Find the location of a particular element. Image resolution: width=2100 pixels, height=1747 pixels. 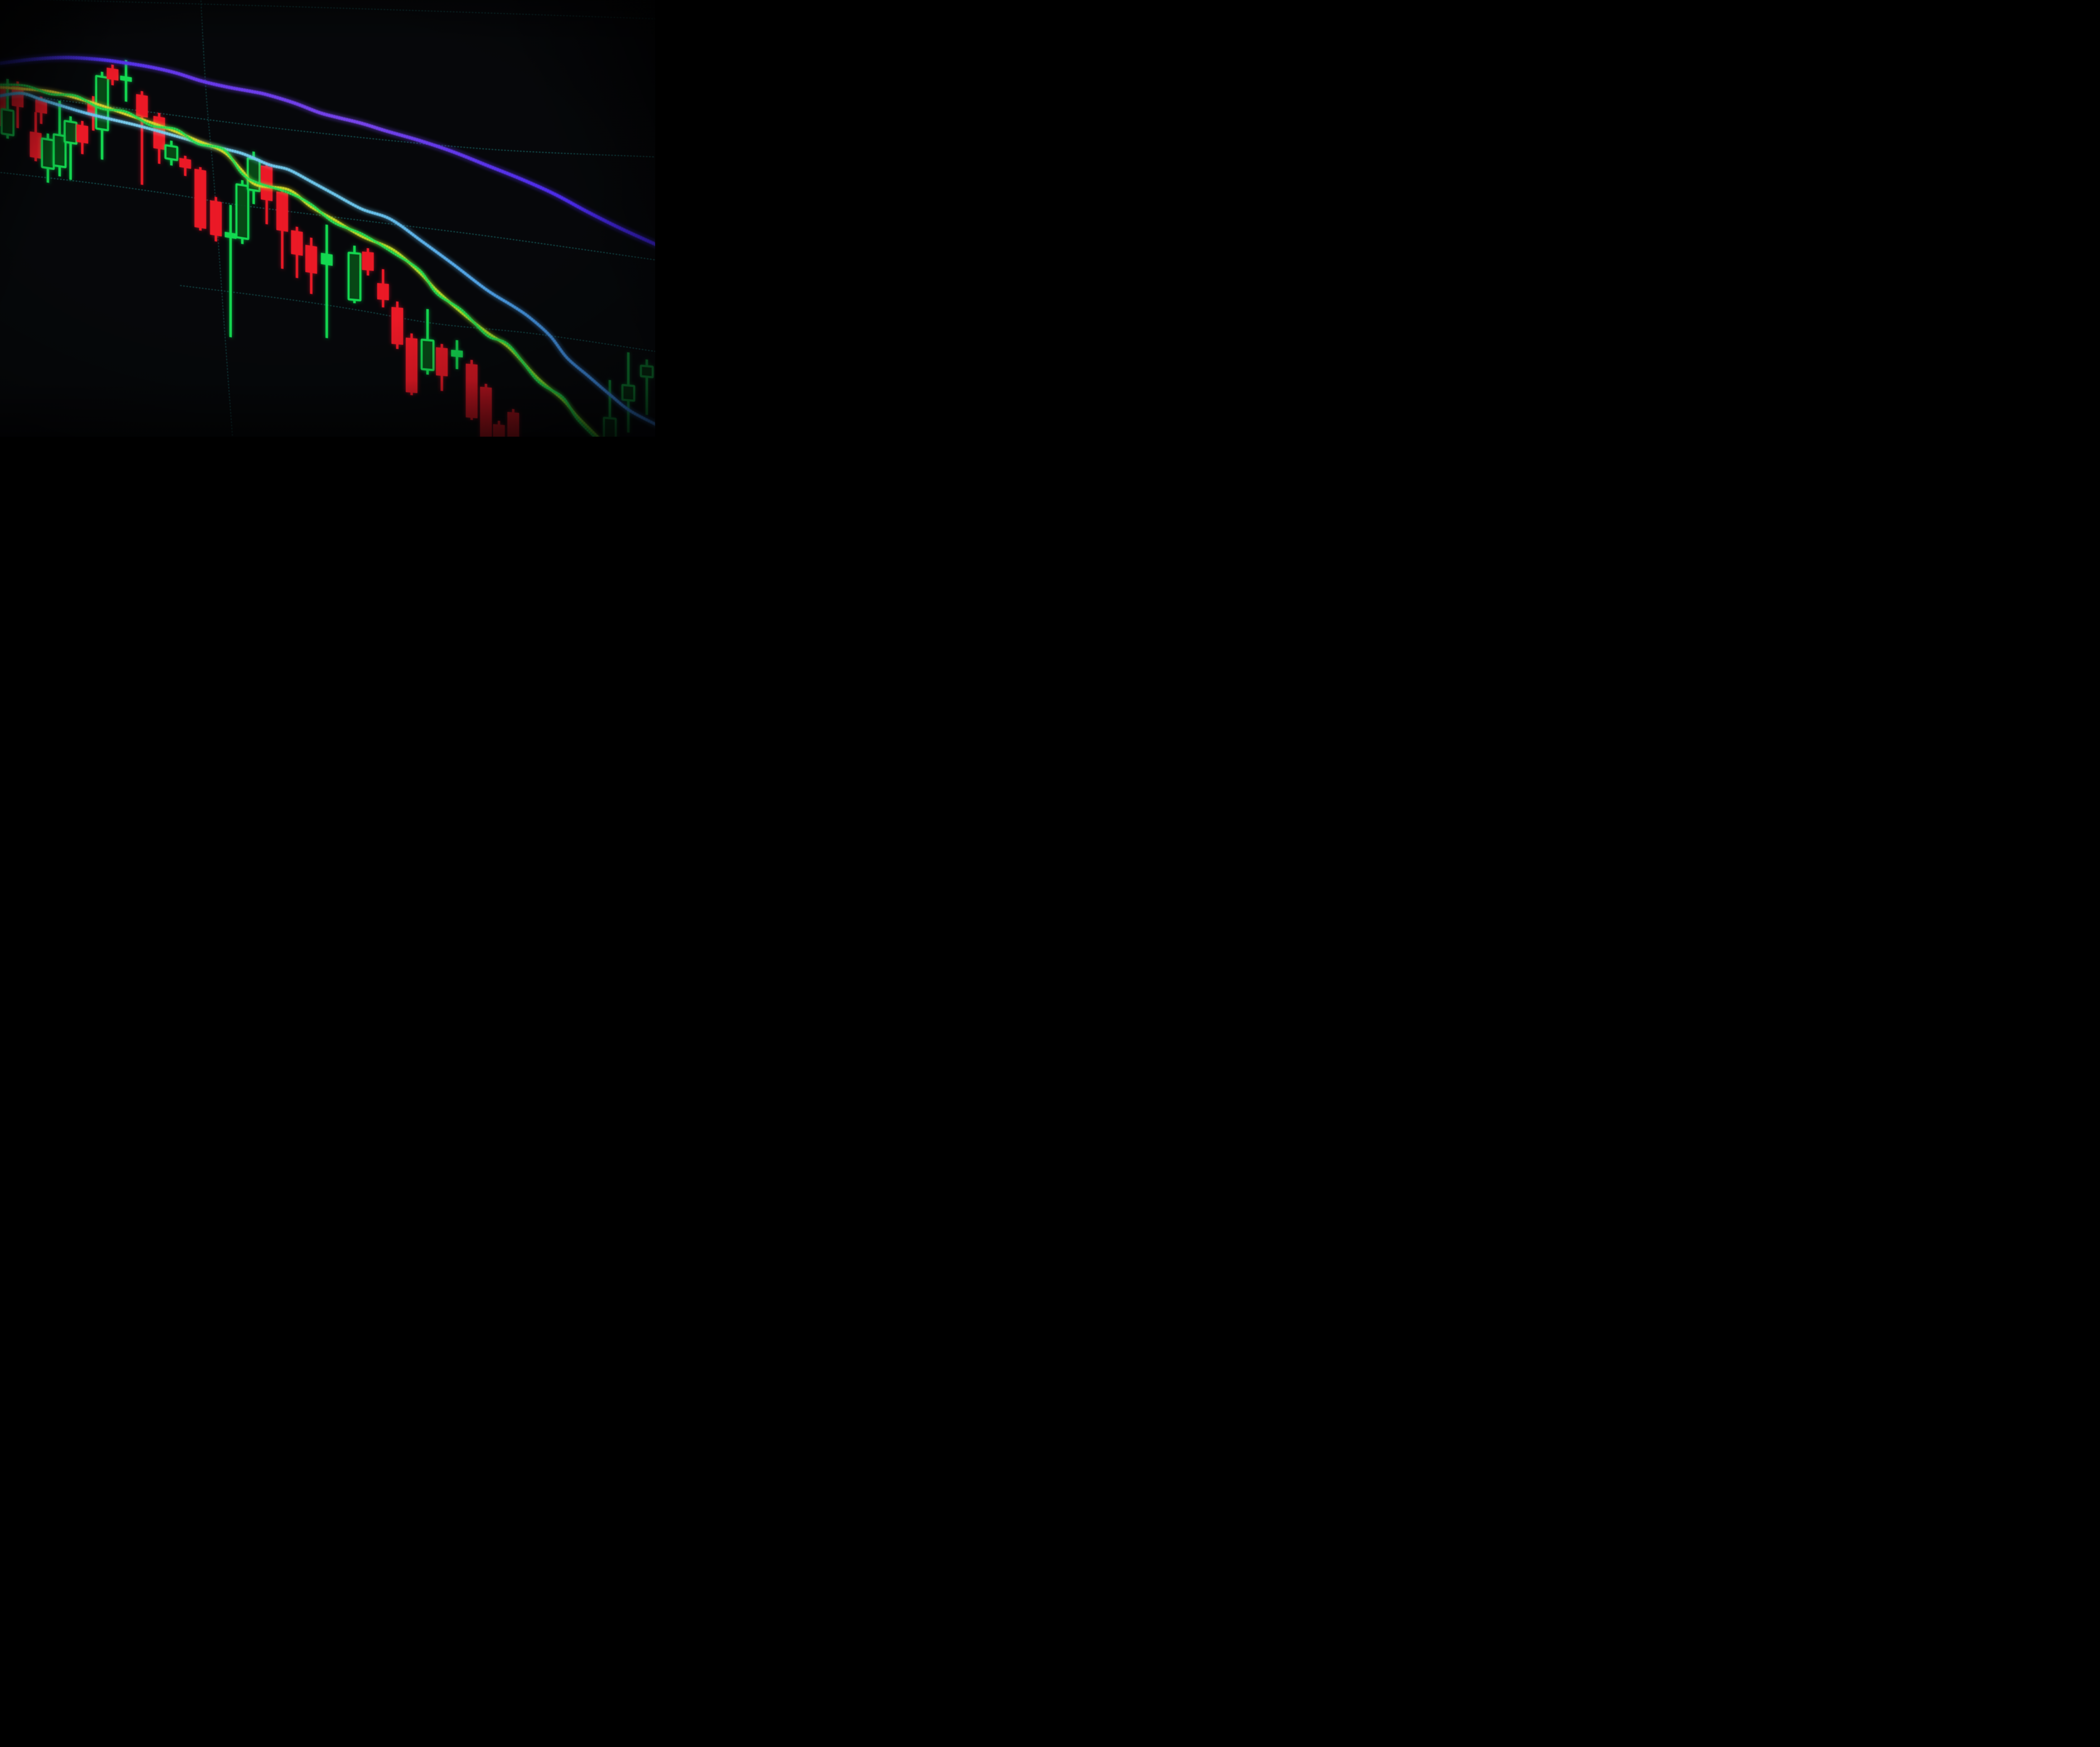

candlestick-chart is located at coordinates (327, 218).